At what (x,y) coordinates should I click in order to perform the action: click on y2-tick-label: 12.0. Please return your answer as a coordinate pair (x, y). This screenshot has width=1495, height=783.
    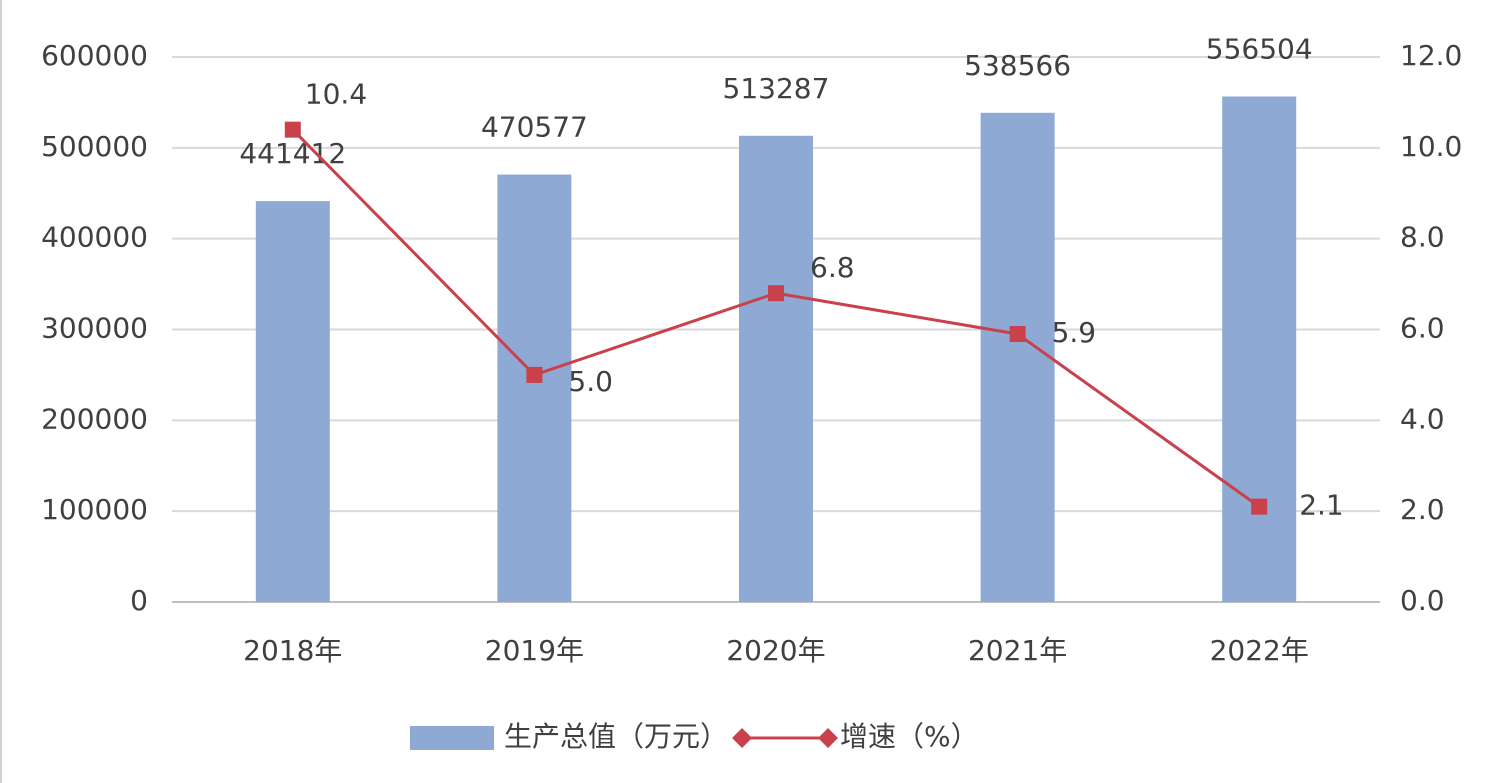
    Looking at the image, I should click on (1431, 55).